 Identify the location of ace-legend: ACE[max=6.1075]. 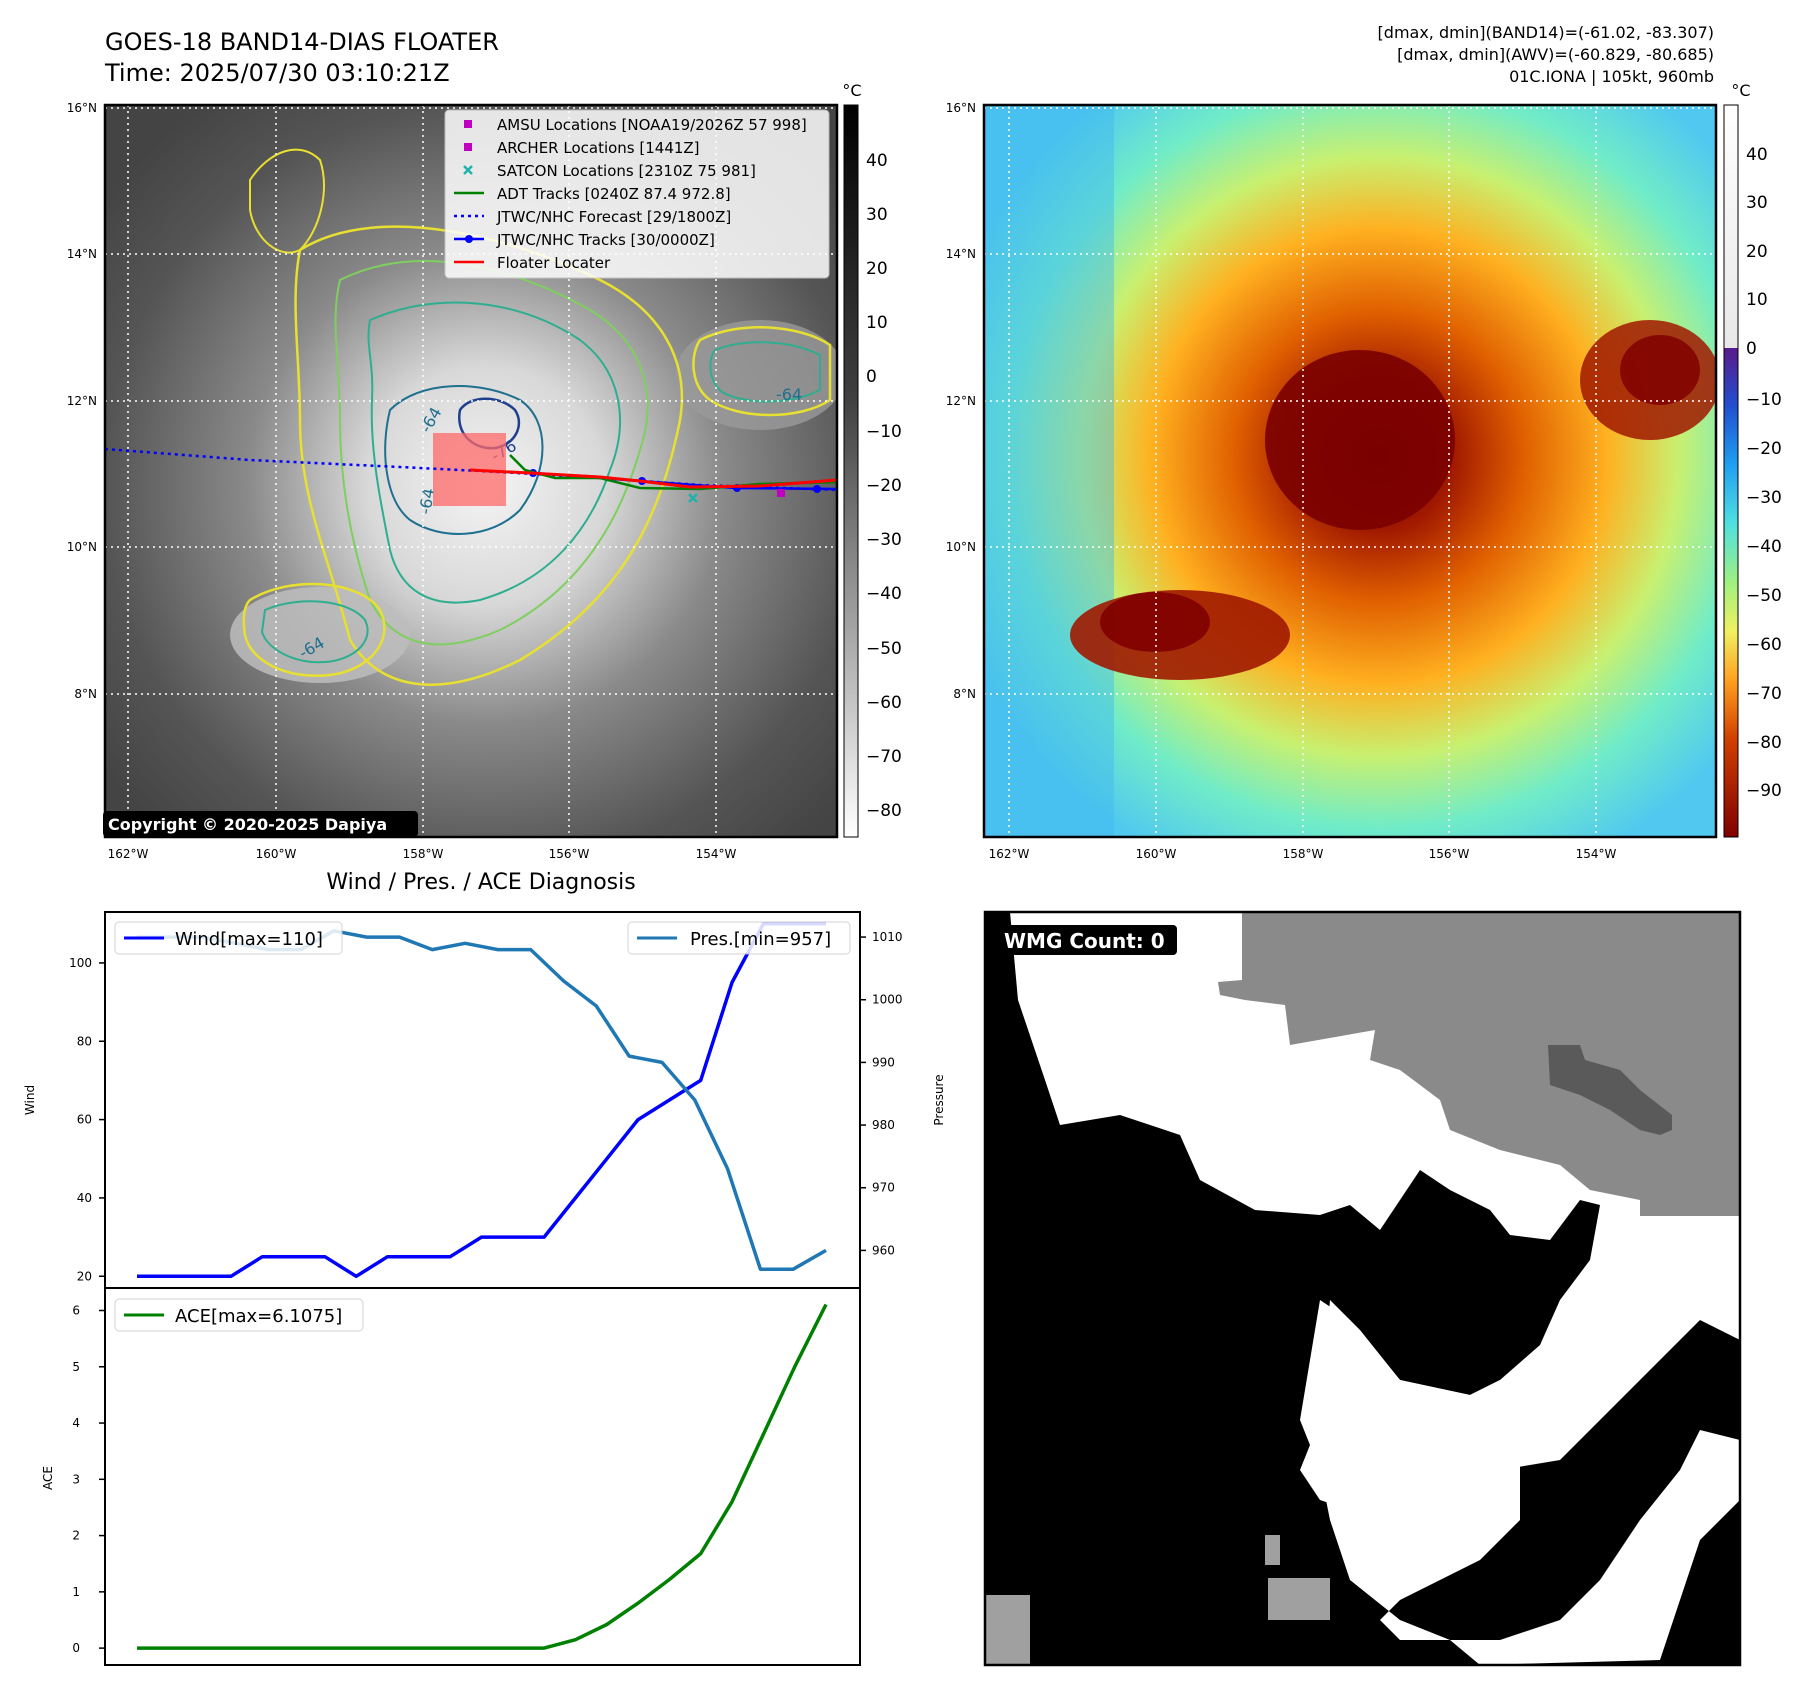
(239, 1315).